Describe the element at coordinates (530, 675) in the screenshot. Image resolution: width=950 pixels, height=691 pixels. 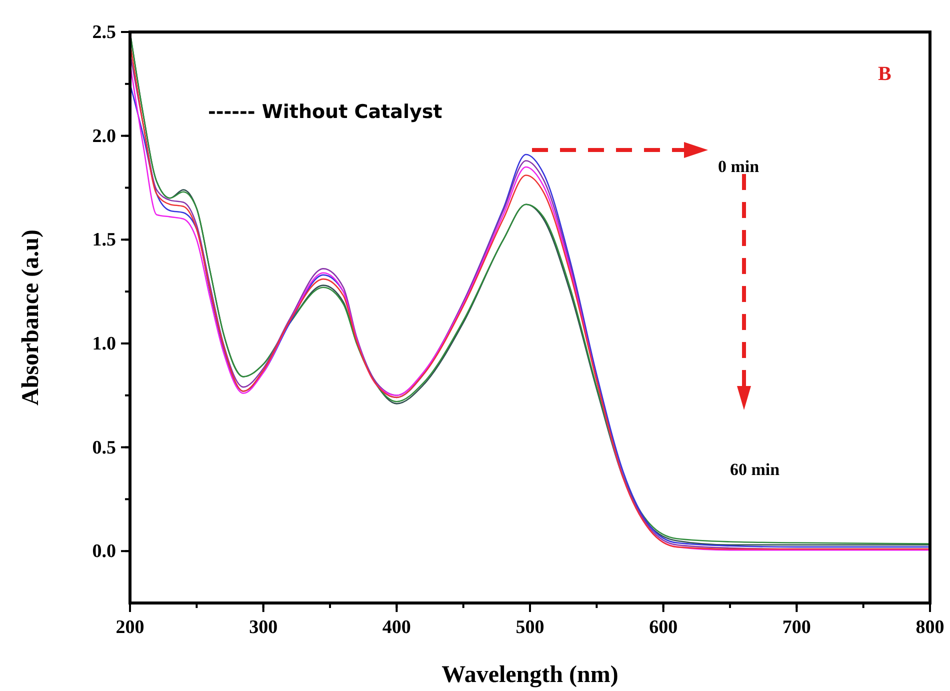
I see `x-axis-title: Wavelength (nm)` at that location.